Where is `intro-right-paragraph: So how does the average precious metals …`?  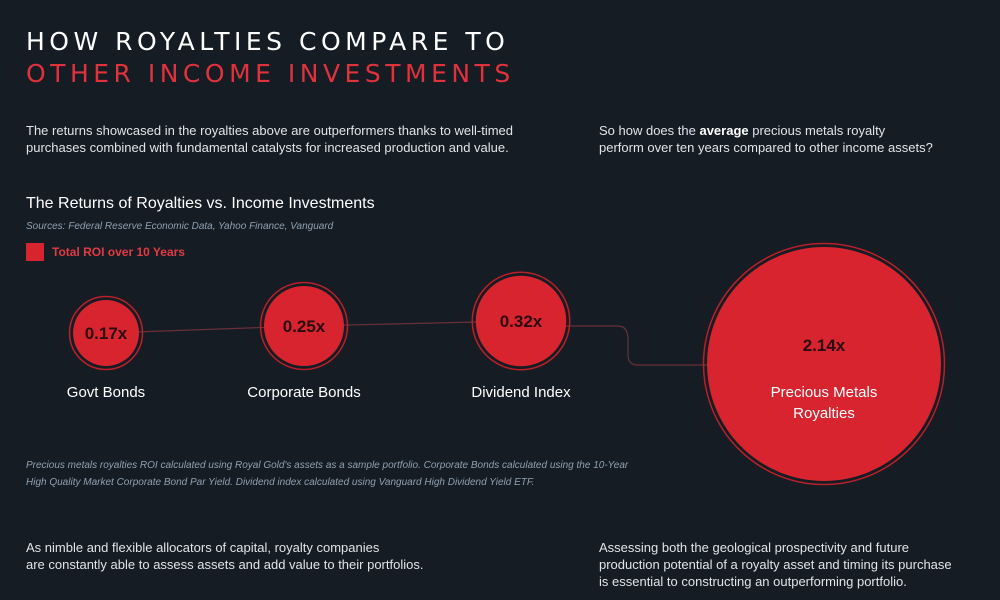 intro-right-paragraph: So how does the average precious metals … is located at coordinates (766, 139).